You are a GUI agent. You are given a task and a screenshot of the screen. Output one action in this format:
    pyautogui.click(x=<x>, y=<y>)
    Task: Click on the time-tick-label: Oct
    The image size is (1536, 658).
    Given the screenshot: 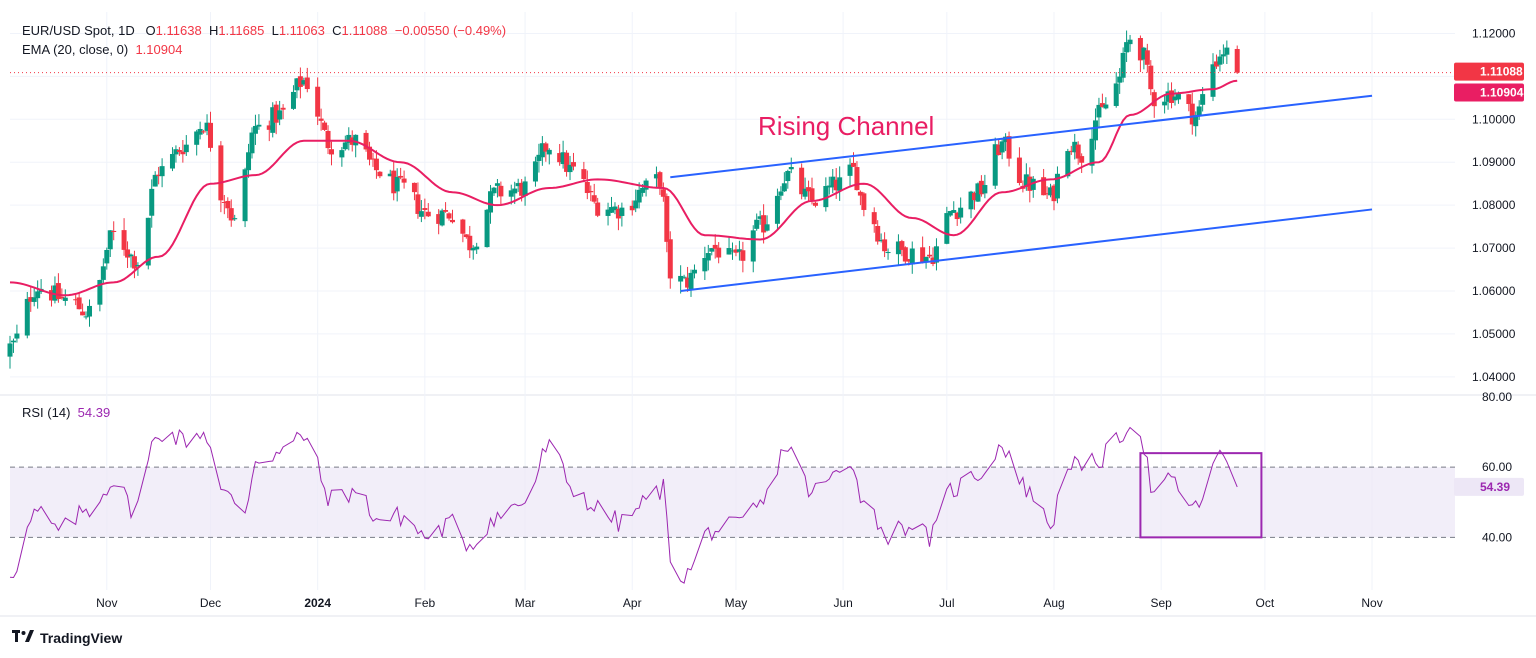 What is the action you would take?
    pyautogui.click(x=1265, y=603)
    